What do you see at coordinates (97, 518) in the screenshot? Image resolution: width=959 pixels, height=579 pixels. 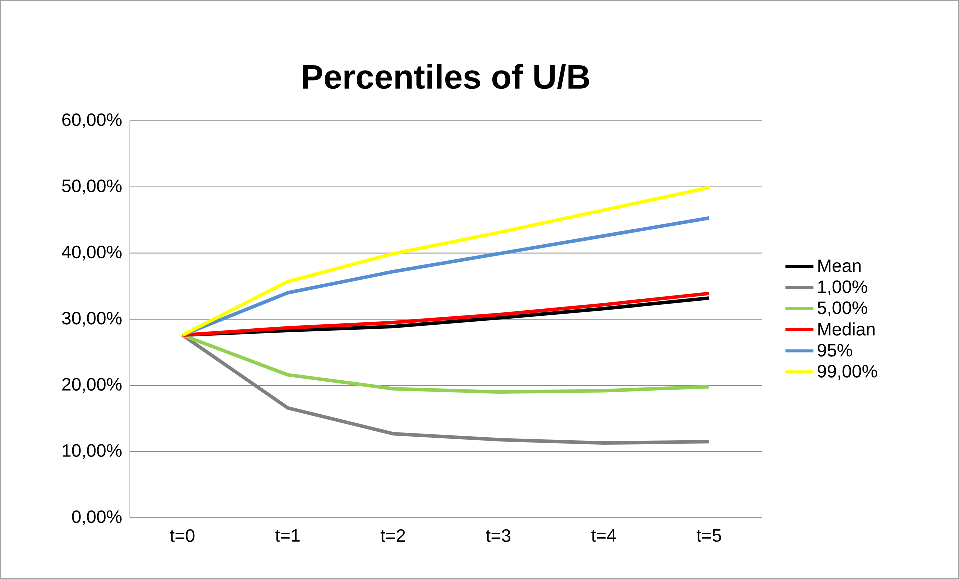 I see `y-tick-label: 0,00%` at bounding box center [97, 518].